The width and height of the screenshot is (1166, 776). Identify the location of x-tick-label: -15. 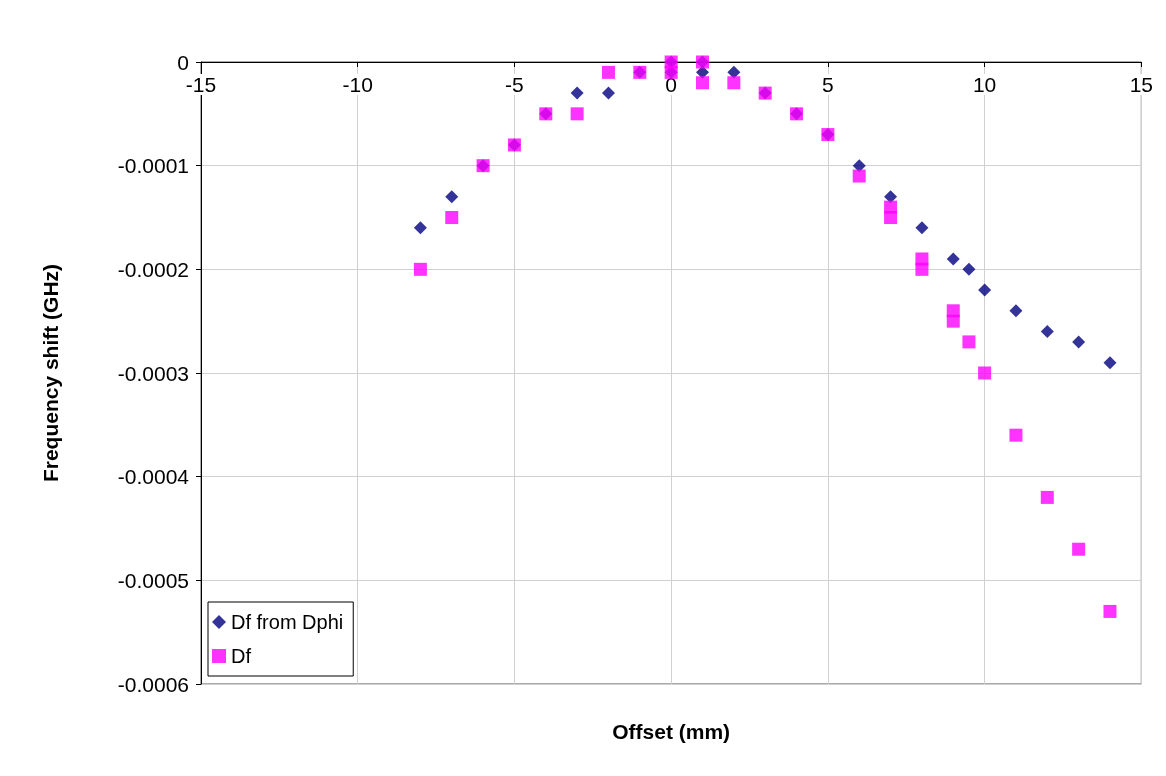
(201, 84).